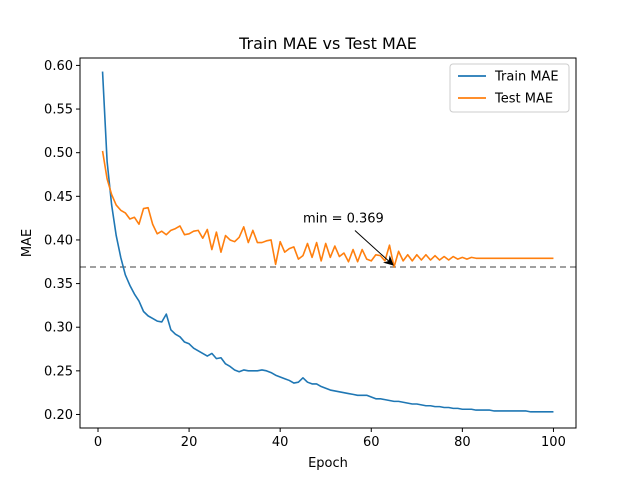 The image size is (640, 480). I want to click on annotation-label: min = 0.369, so click(343, 218).